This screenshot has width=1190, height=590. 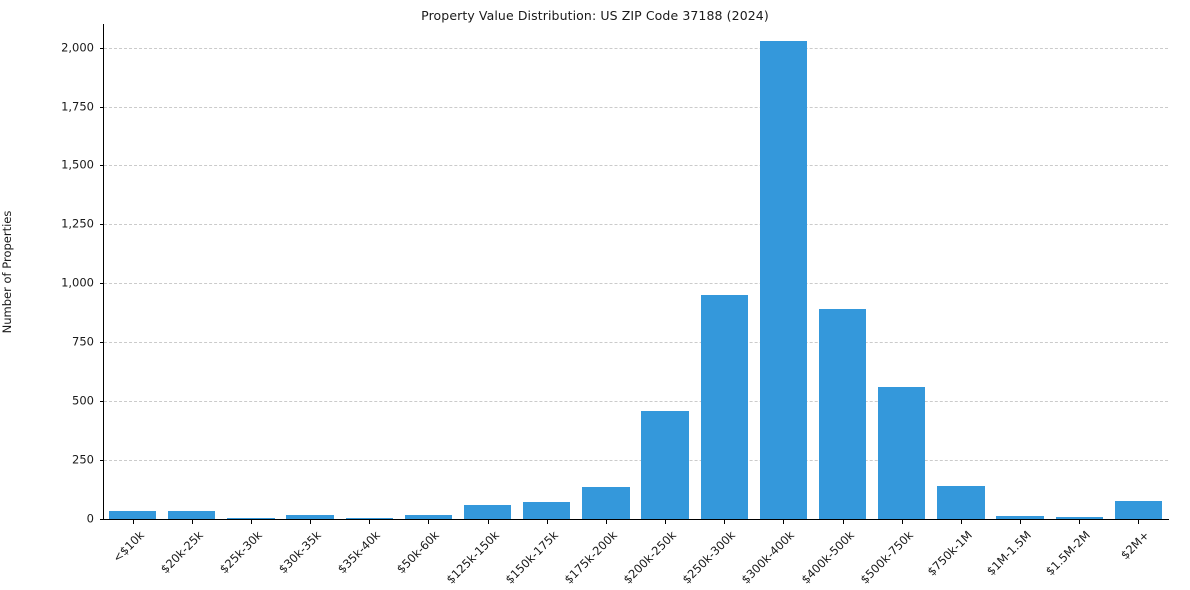 I want to click on x-tick-label-text: $25k-30k, so click(x=240, y=552).